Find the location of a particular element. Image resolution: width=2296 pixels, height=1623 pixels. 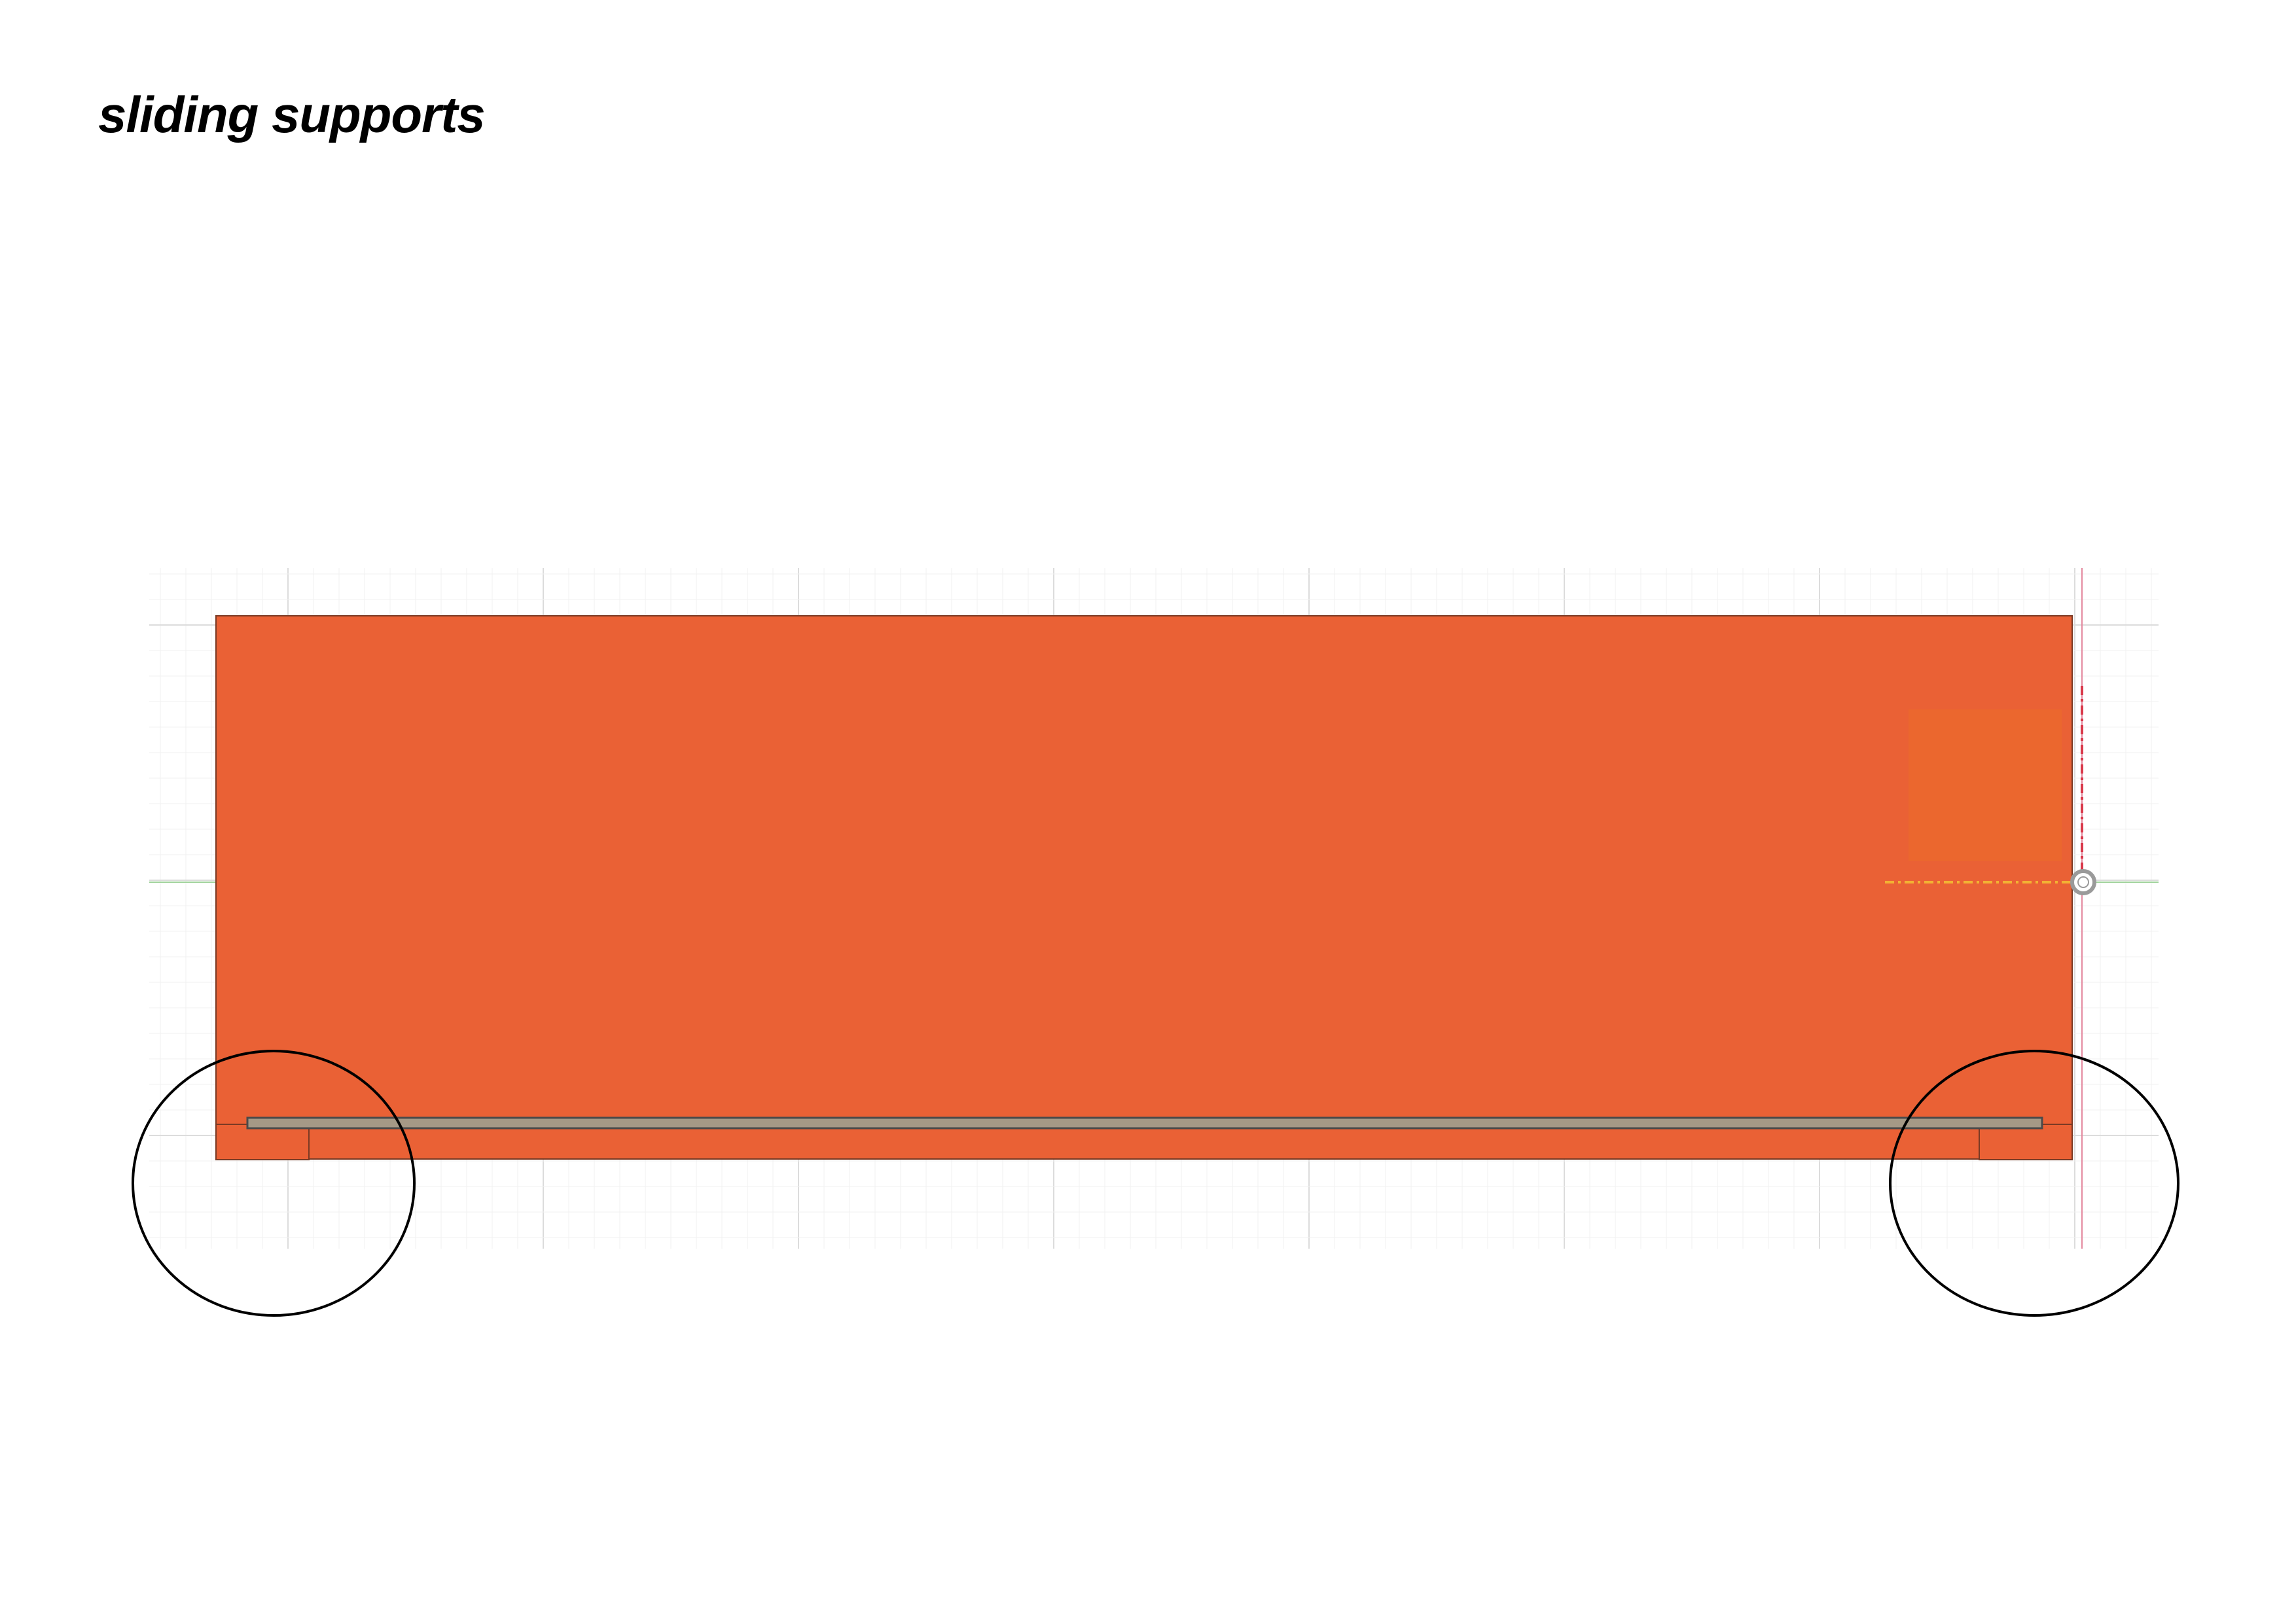

left-support-callout is located at coordinates (274, 1183).